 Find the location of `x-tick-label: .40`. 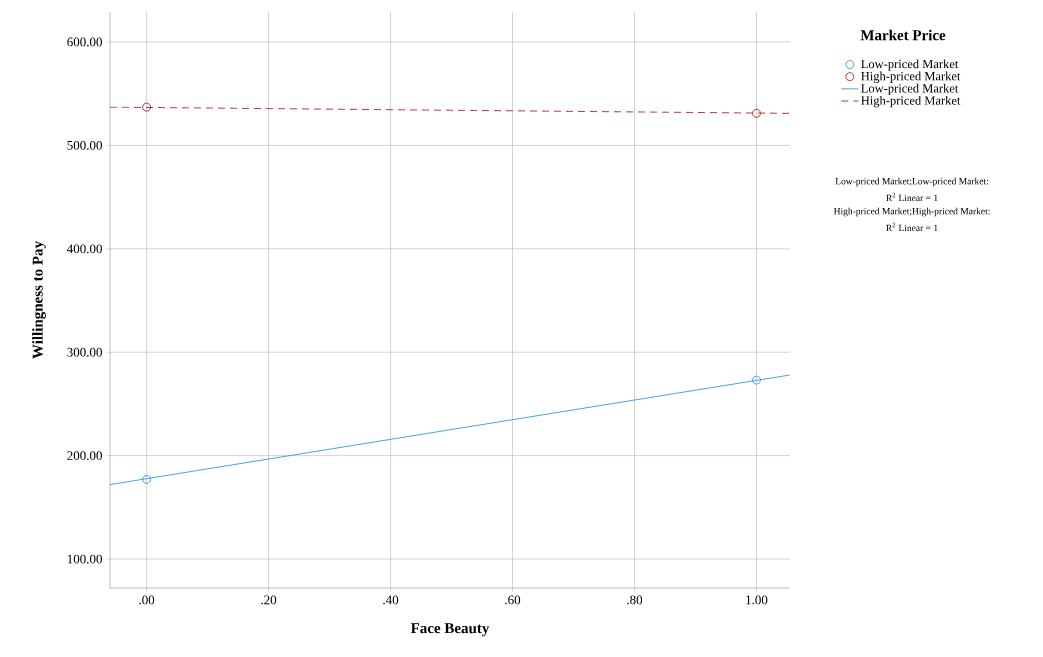

x-tick-label: .40 is located at coordinates (391, 600).